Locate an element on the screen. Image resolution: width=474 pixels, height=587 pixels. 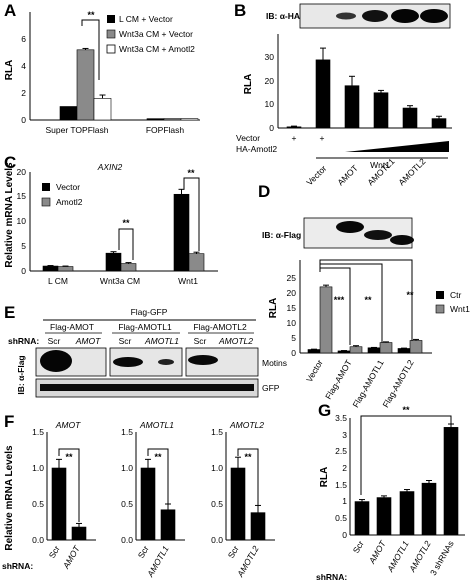
panel-a-ytick: 4 is located at coordinates (23, 66).